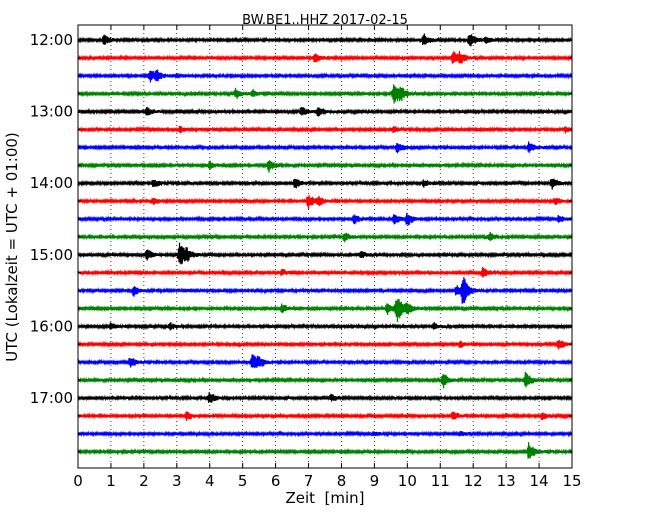 This screenshot has height=520, width=650. What do you see at coordinates (144, 481) in the screenshot?
I see `x-tick-label-2: 2` at bounding box center [144, 481].